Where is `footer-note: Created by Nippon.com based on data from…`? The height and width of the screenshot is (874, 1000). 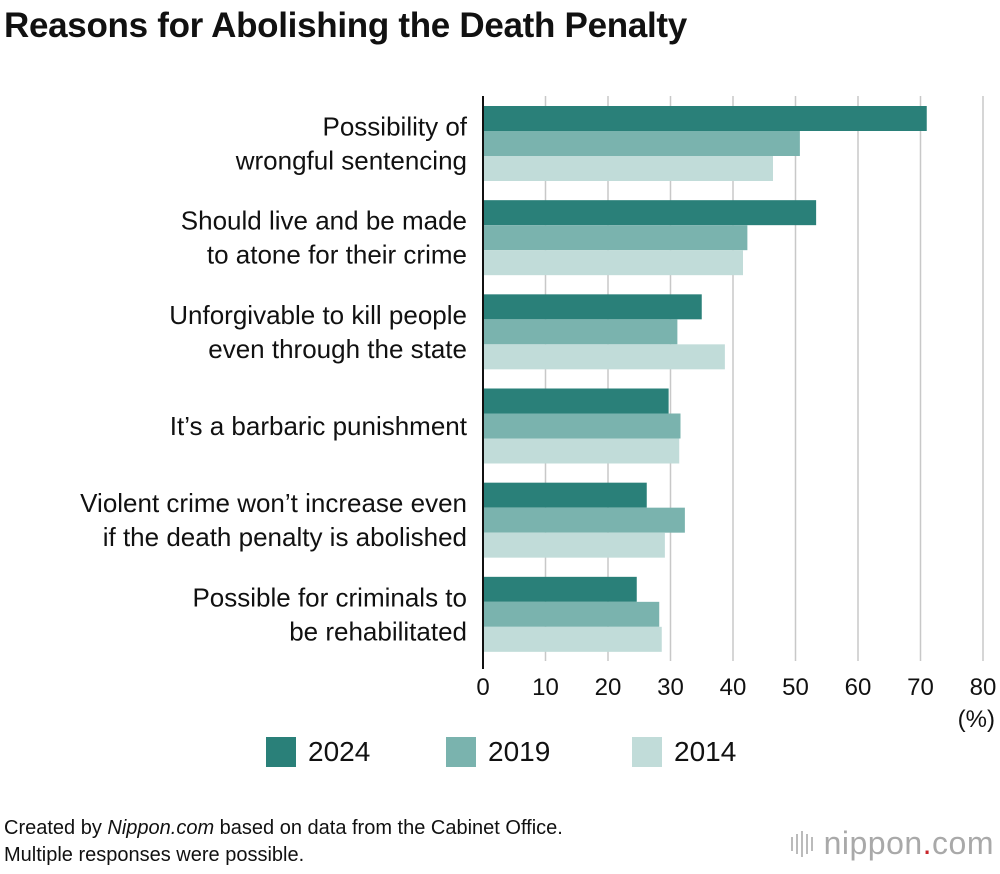
footer-note: Created by Nippon.com based on data from… is located at coordinates (283, 842).